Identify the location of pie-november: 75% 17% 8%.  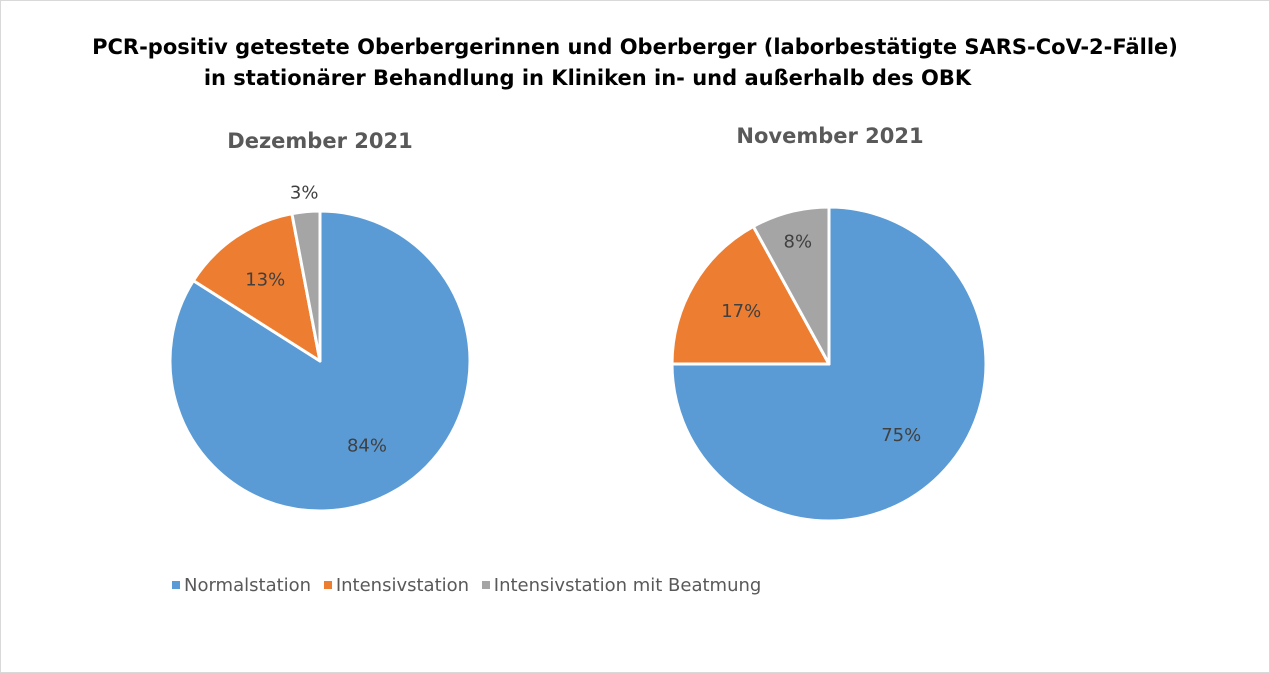
(829, 364).